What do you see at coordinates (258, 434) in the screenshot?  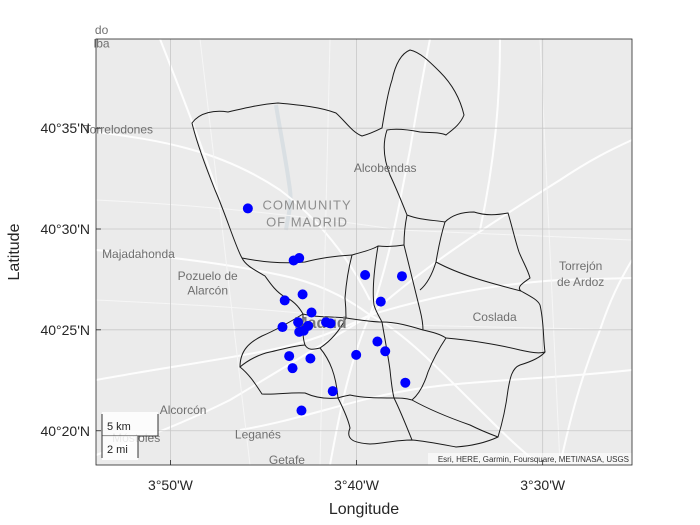 I see `place-label: Leganés` at bounding box center [258, 434].